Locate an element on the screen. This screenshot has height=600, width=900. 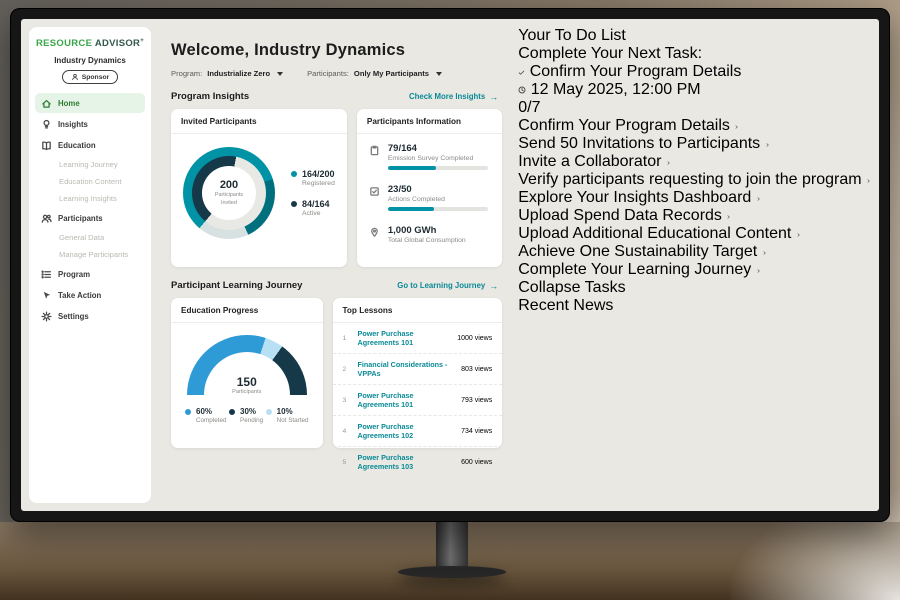
logo-text-resource: RESOURCE is located at coordinates (64, 44).